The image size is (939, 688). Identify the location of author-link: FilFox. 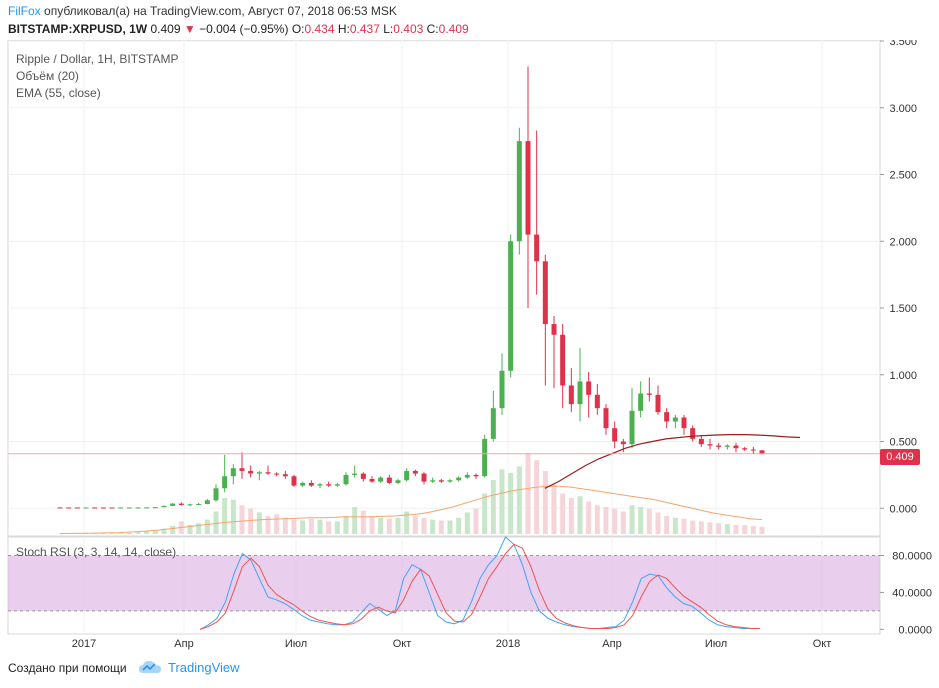
(24, 11).